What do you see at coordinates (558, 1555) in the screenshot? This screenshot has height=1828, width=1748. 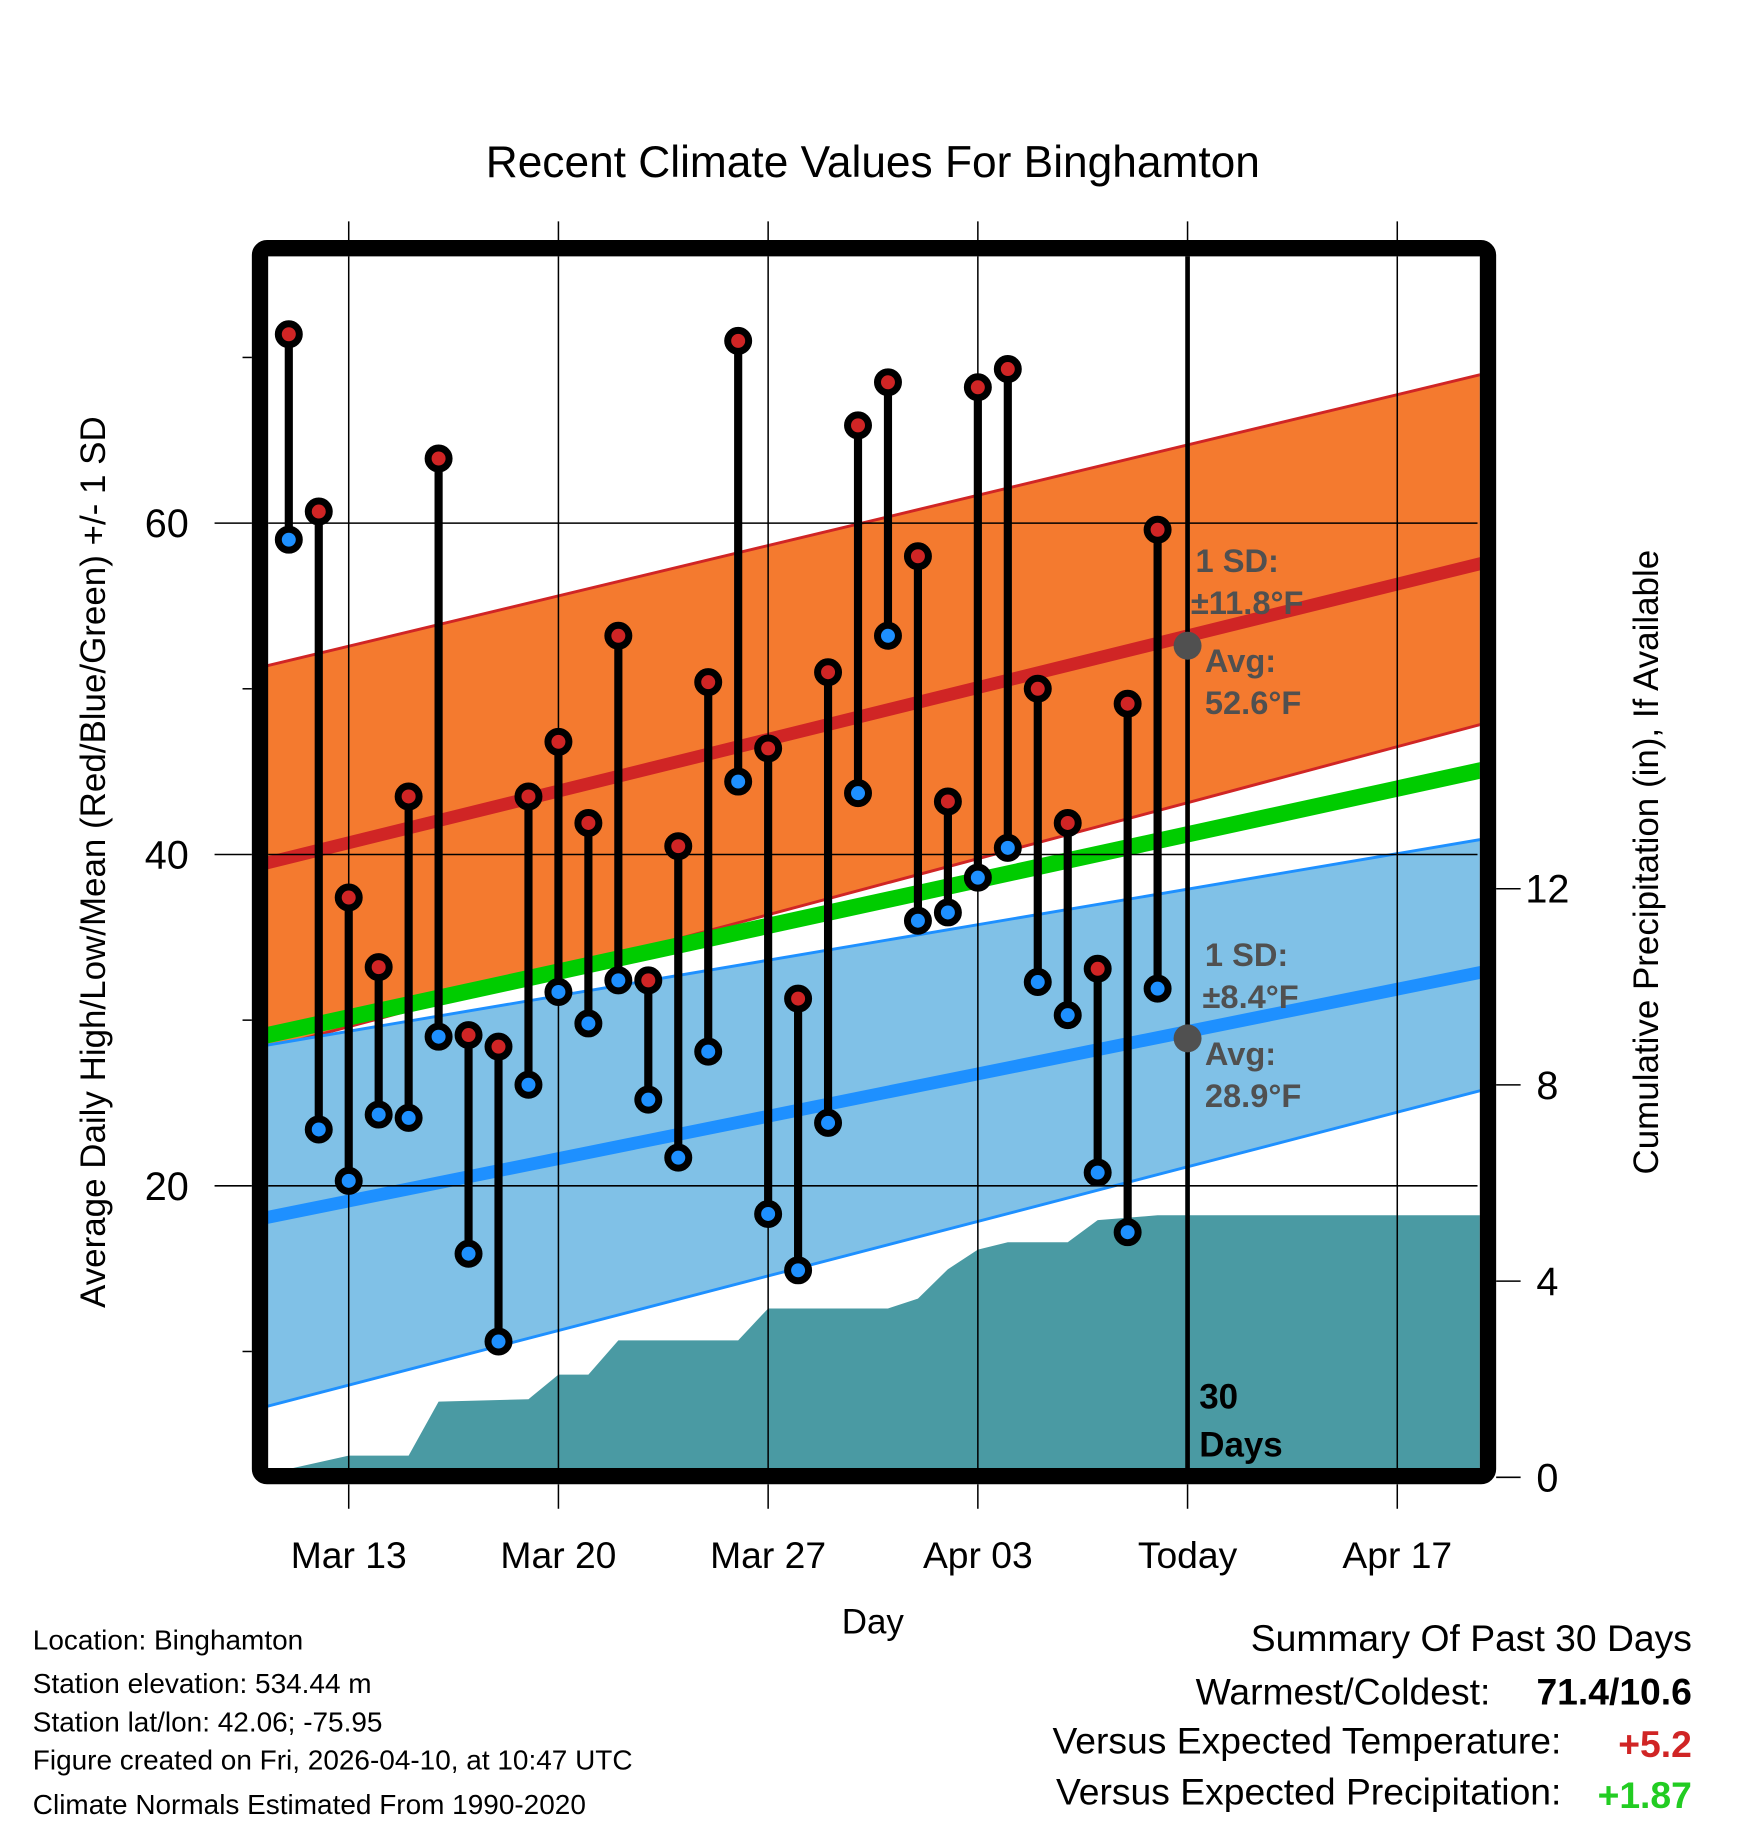 I see `x-tick-label: Mar 20` at bounding box center [558, 1555].